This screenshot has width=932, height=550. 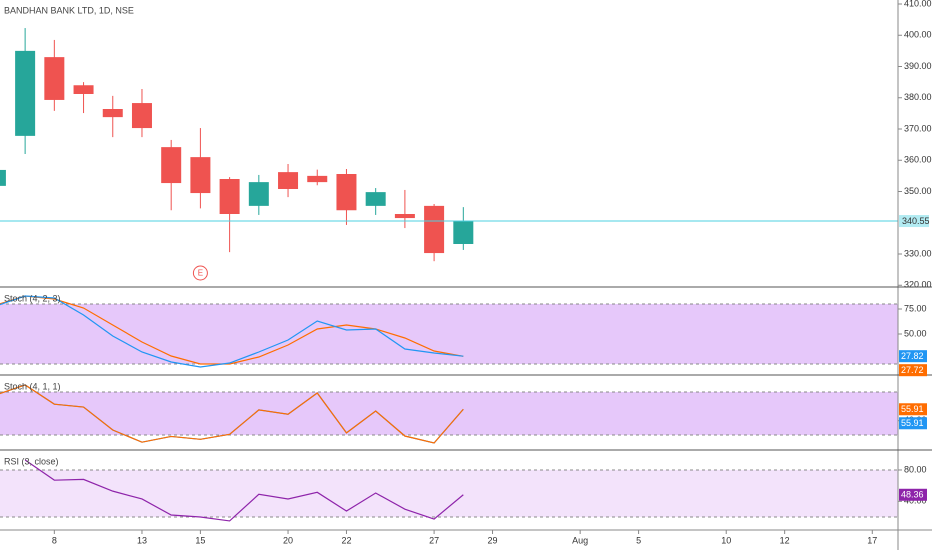 What do you see at coordinates (69, 10) in the screenshot?
I see `pane-title: BANDHAN BANK LTD, 1D, NSE` at bounding box center [69, 10].